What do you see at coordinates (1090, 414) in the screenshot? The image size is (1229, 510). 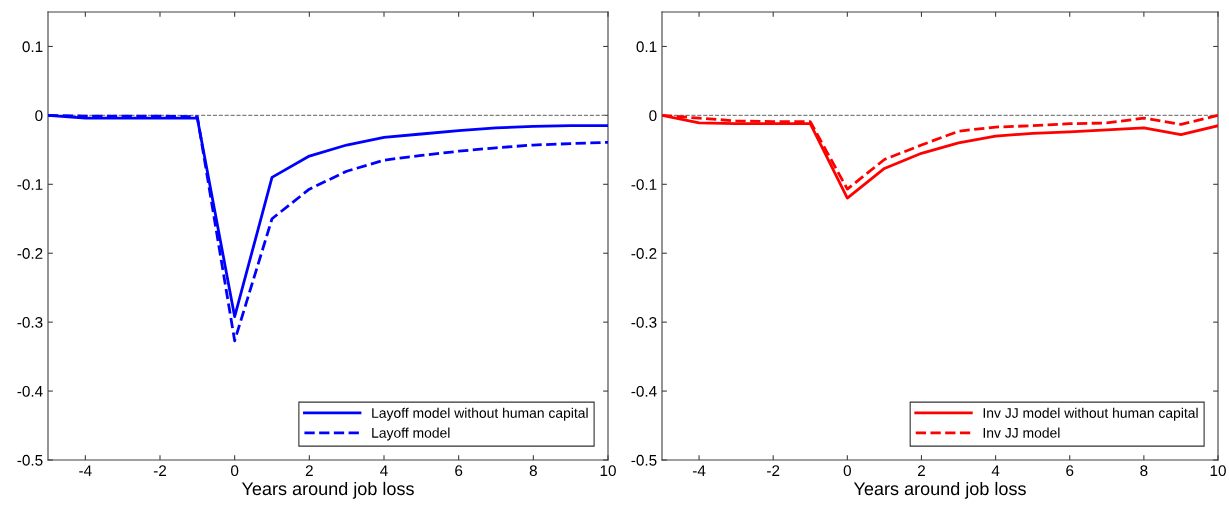 I see `legend-label: Inv JJ model without human capital` at bounding box center [1090, 414].